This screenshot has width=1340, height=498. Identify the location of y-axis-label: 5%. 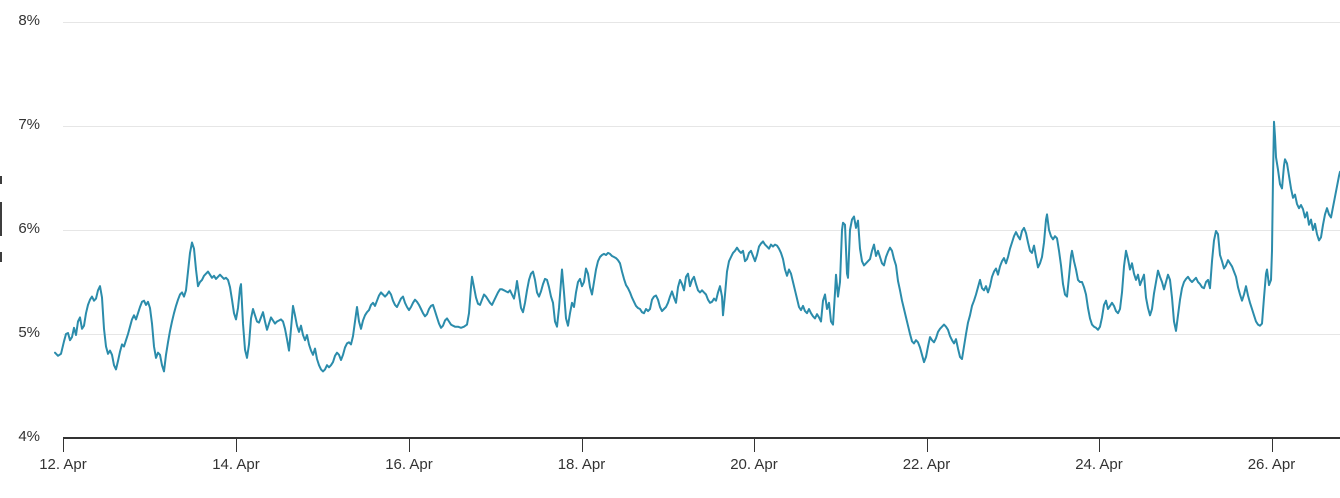
(29, 332).